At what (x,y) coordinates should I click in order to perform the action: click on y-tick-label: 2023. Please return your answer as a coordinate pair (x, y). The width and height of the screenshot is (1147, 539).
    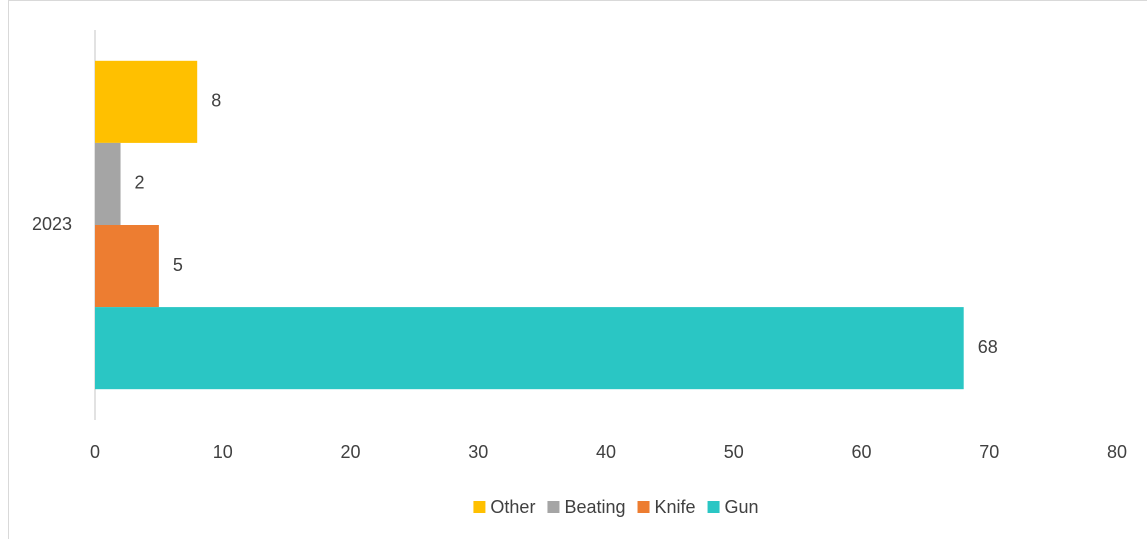
    Looking at the image, I should click on (52, 224).